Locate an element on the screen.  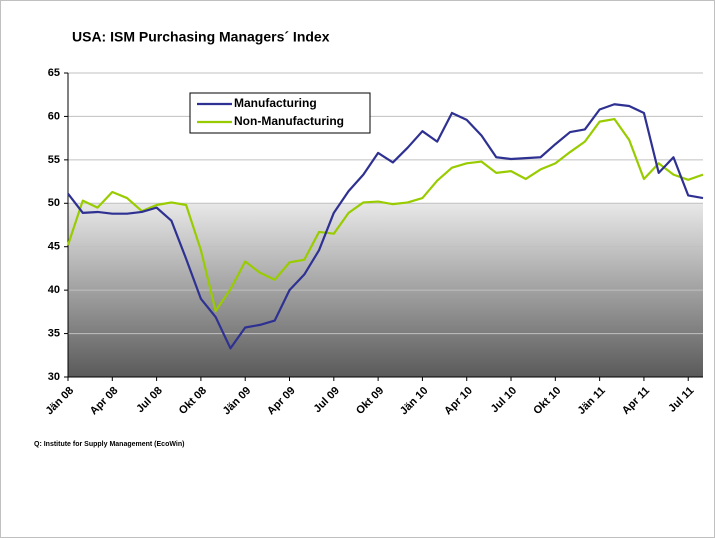
y-tick-label: 35 is located at coordinates (54, 333).